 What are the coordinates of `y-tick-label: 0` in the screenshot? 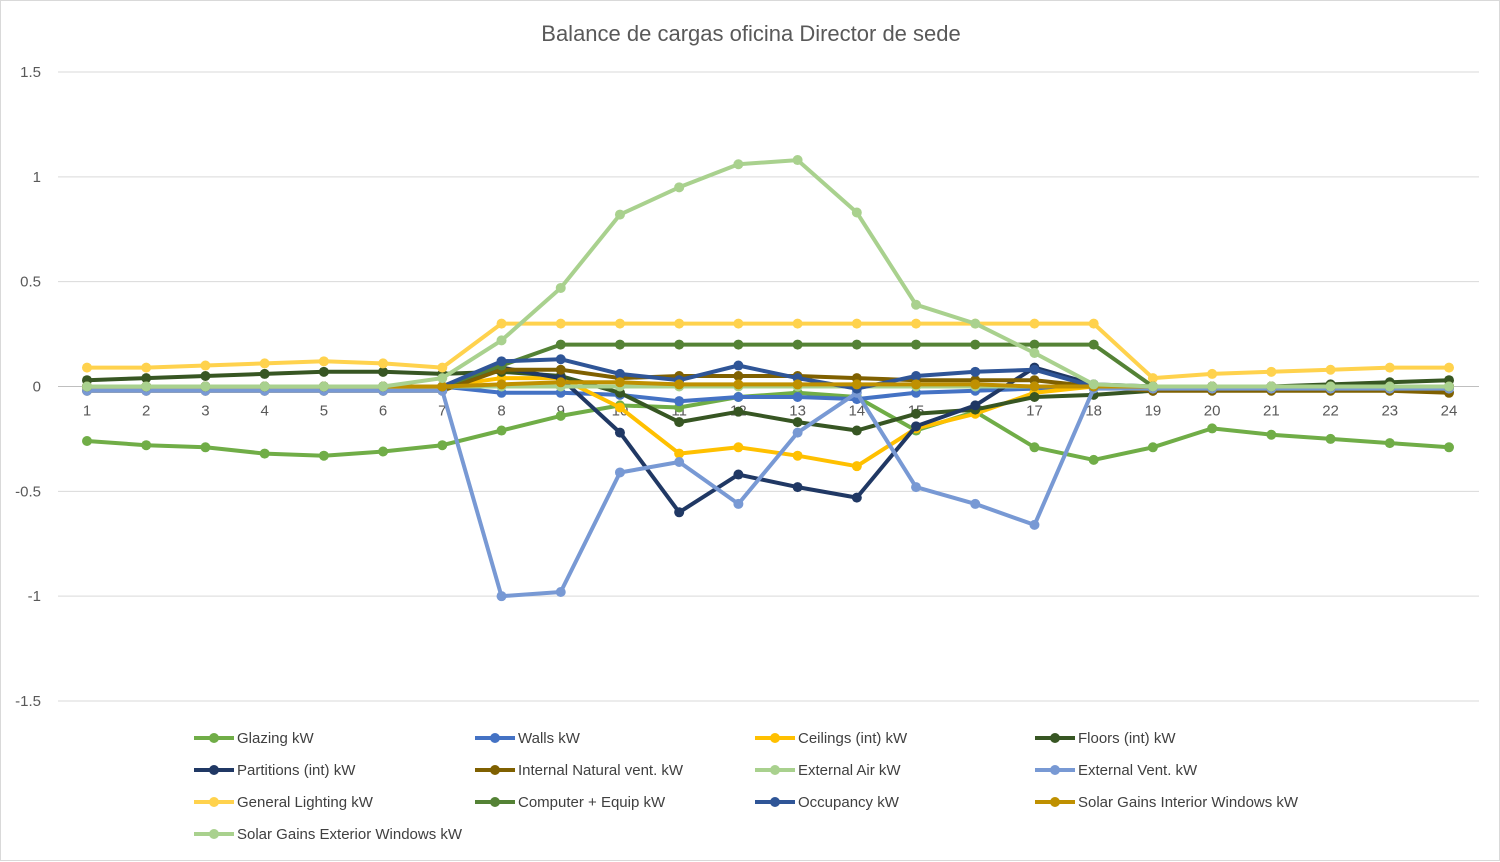 It's located at (37, 387).